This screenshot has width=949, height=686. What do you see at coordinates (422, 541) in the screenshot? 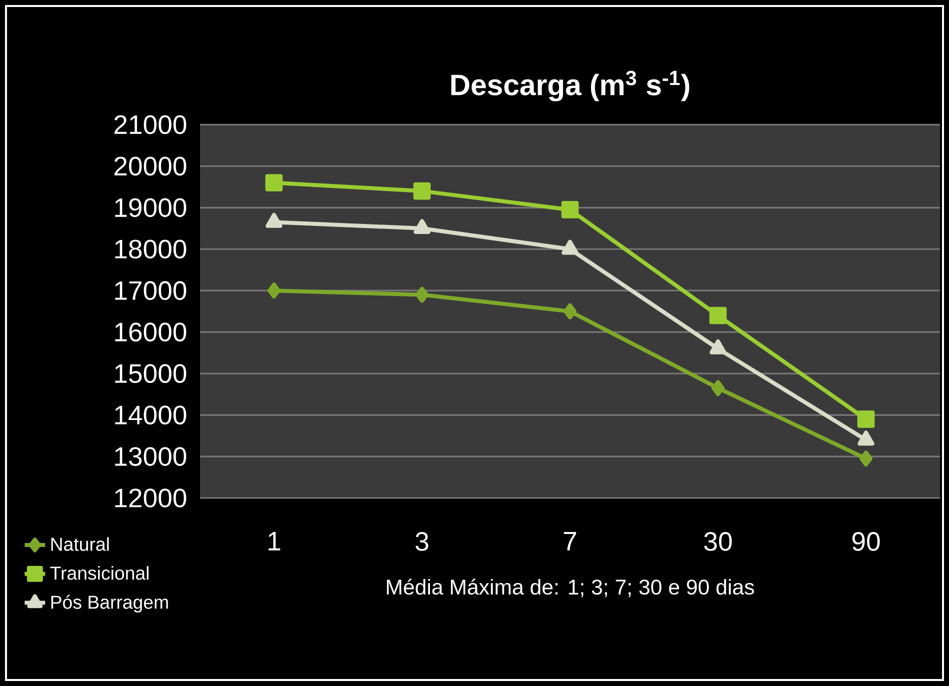
I see `x-tick-label: 3` at bounding box center [422, 541].